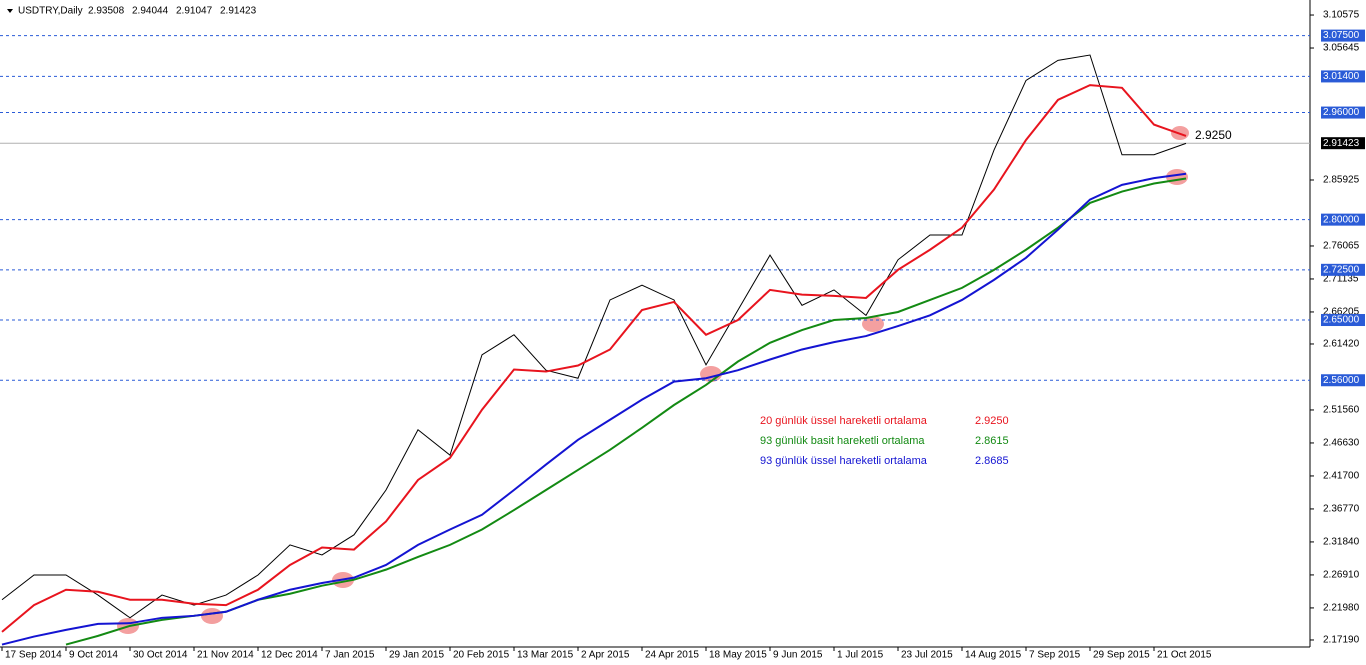  I want to click on current-price-label: 2.91423, so click(1341, 143).